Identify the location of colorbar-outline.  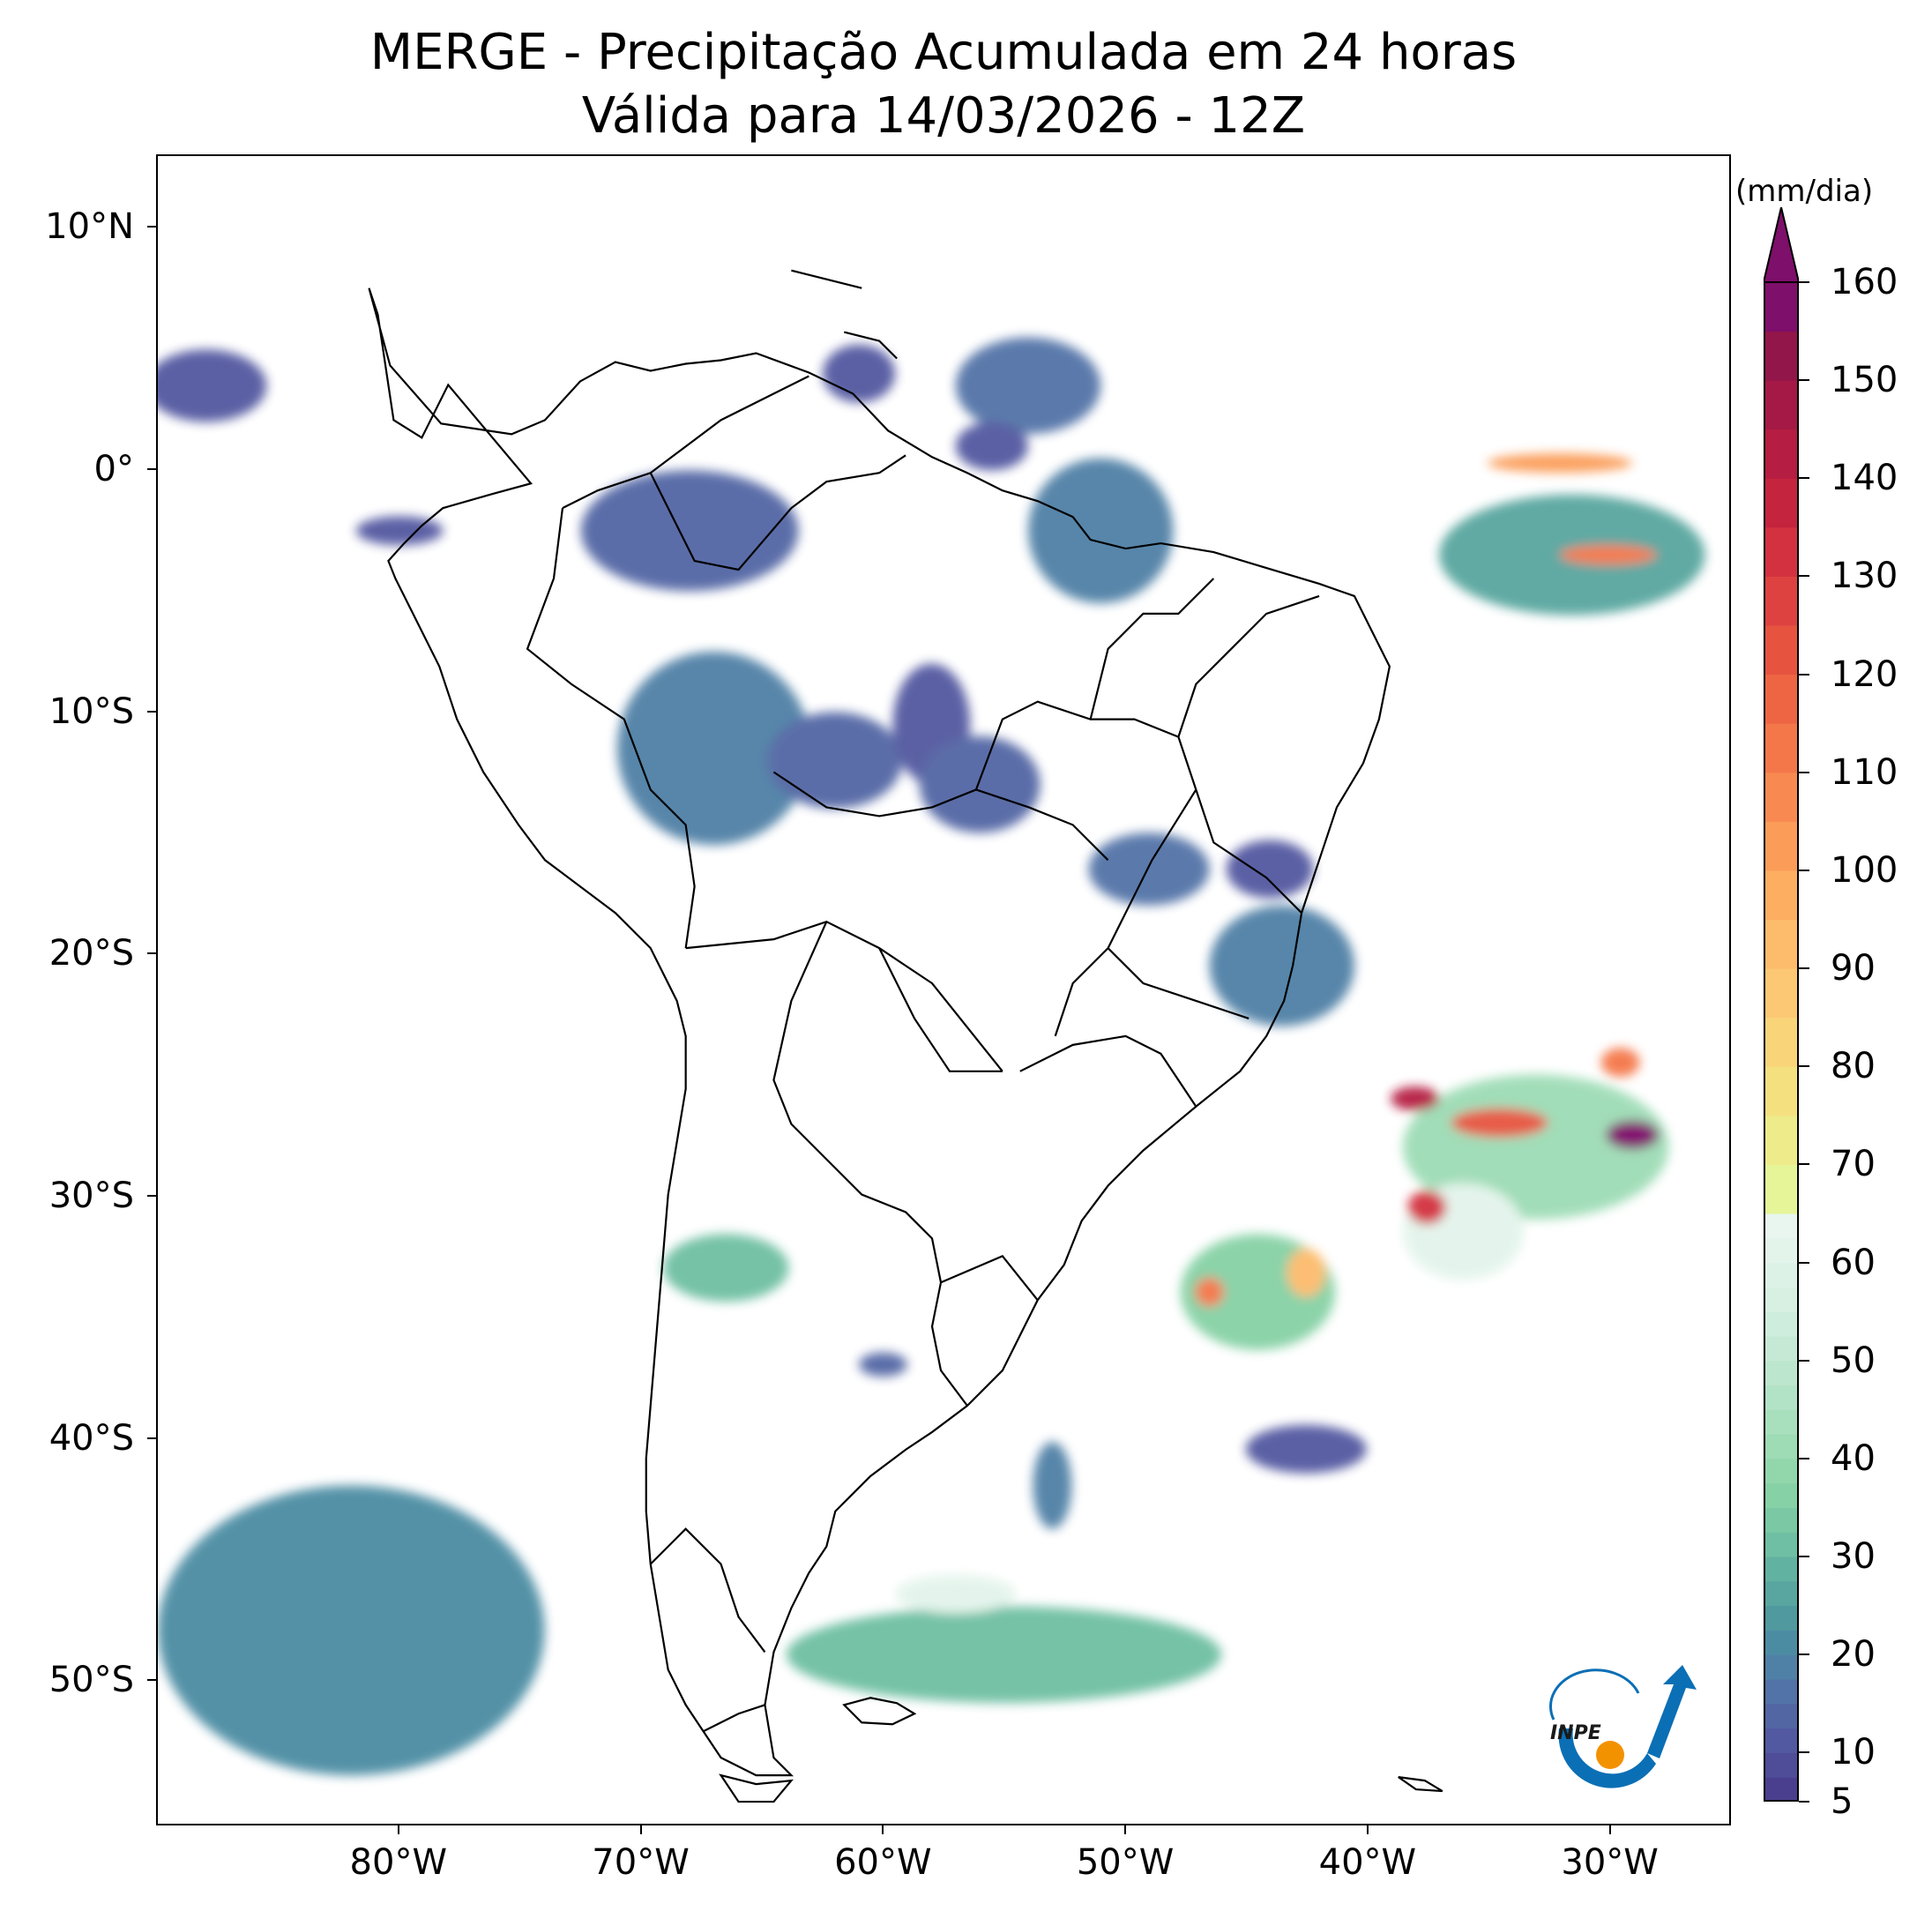
(1781, 1041).